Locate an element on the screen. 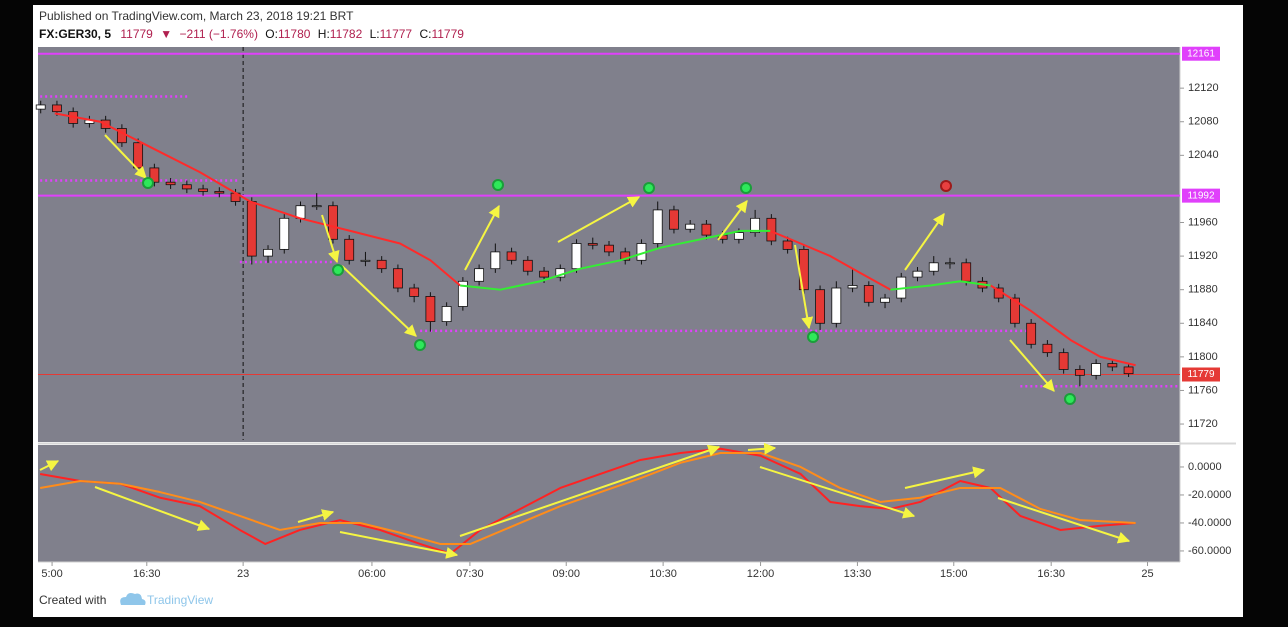 The width and height of the screenshot is (1288, 627). down-arrow: ▼ is located at coordinates (166, 34).